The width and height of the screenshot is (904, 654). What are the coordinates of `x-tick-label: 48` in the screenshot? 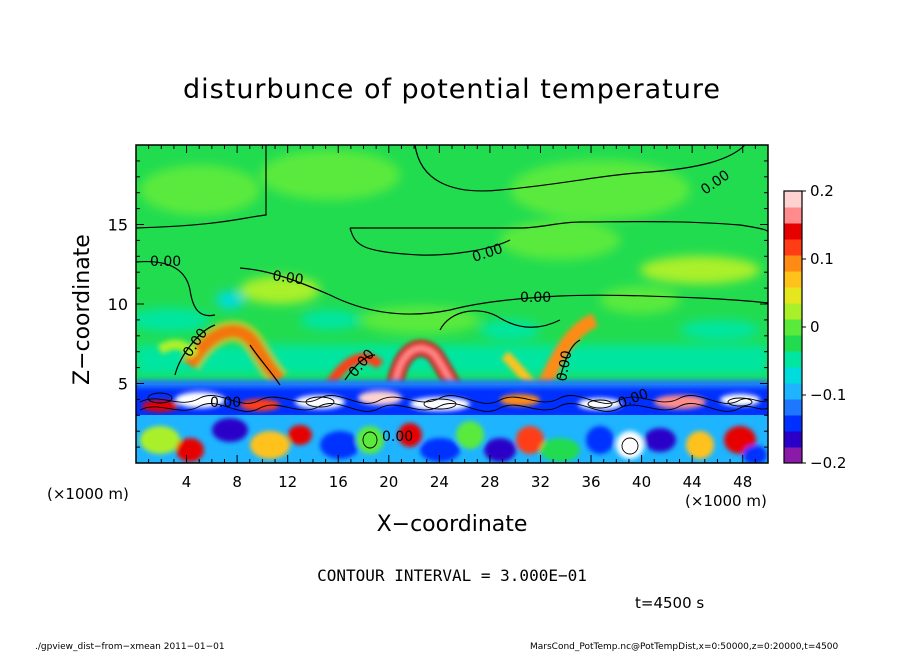 It's located at (742, 482).